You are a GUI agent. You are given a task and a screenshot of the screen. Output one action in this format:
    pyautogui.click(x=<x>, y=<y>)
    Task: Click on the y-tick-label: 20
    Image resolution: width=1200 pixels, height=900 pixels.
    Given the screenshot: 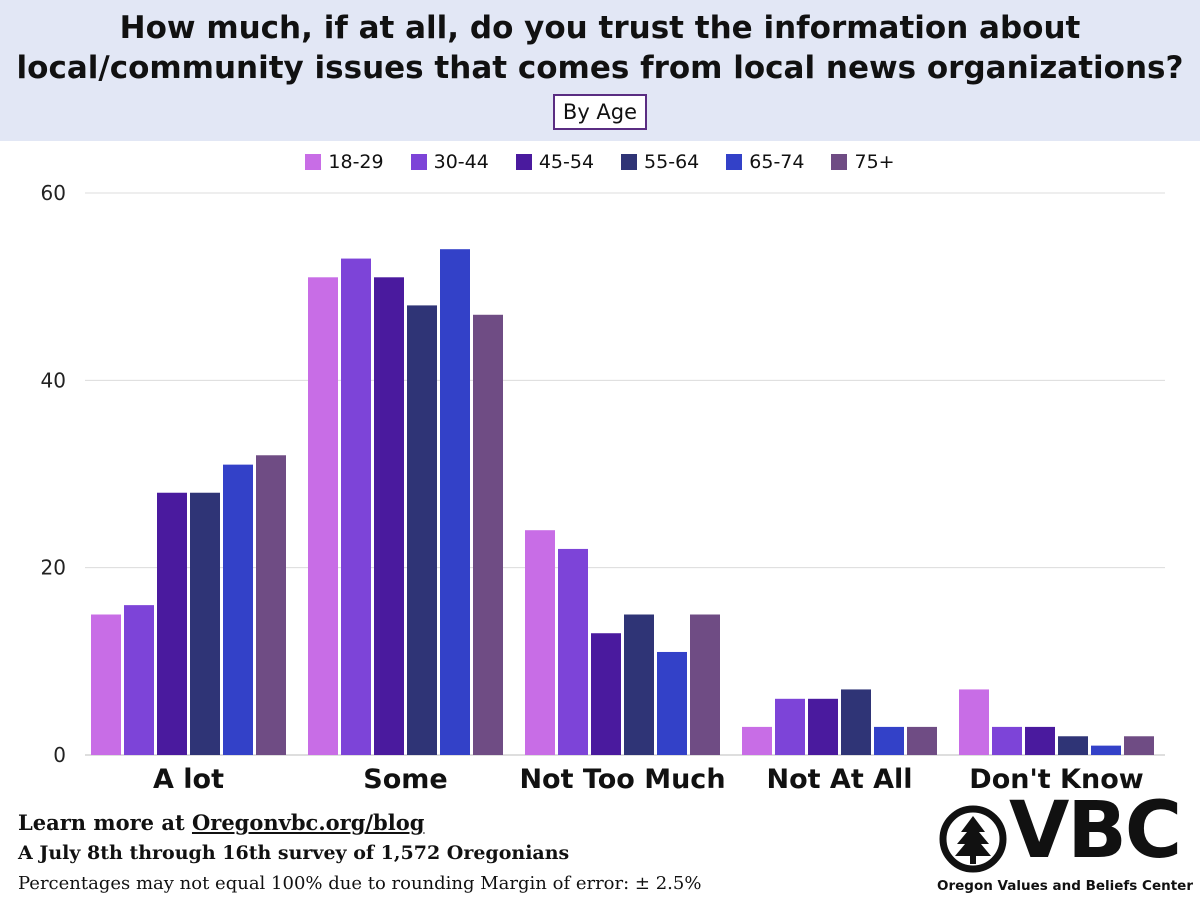 What is the action you would take?
    pyautogui.click(x=53, y=568)
    